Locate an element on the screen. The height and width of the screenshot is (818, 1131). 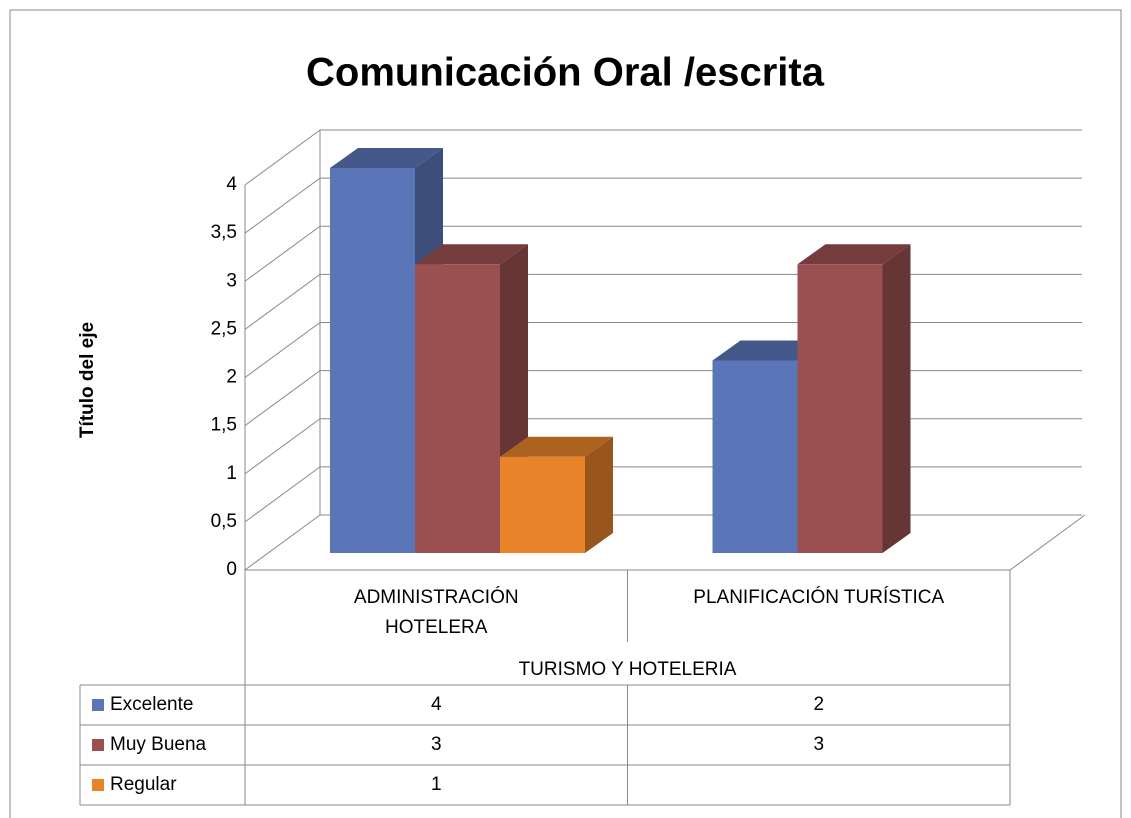
group-label: TURISMO Y HOTELERIA is located at coordinates (628, 669).